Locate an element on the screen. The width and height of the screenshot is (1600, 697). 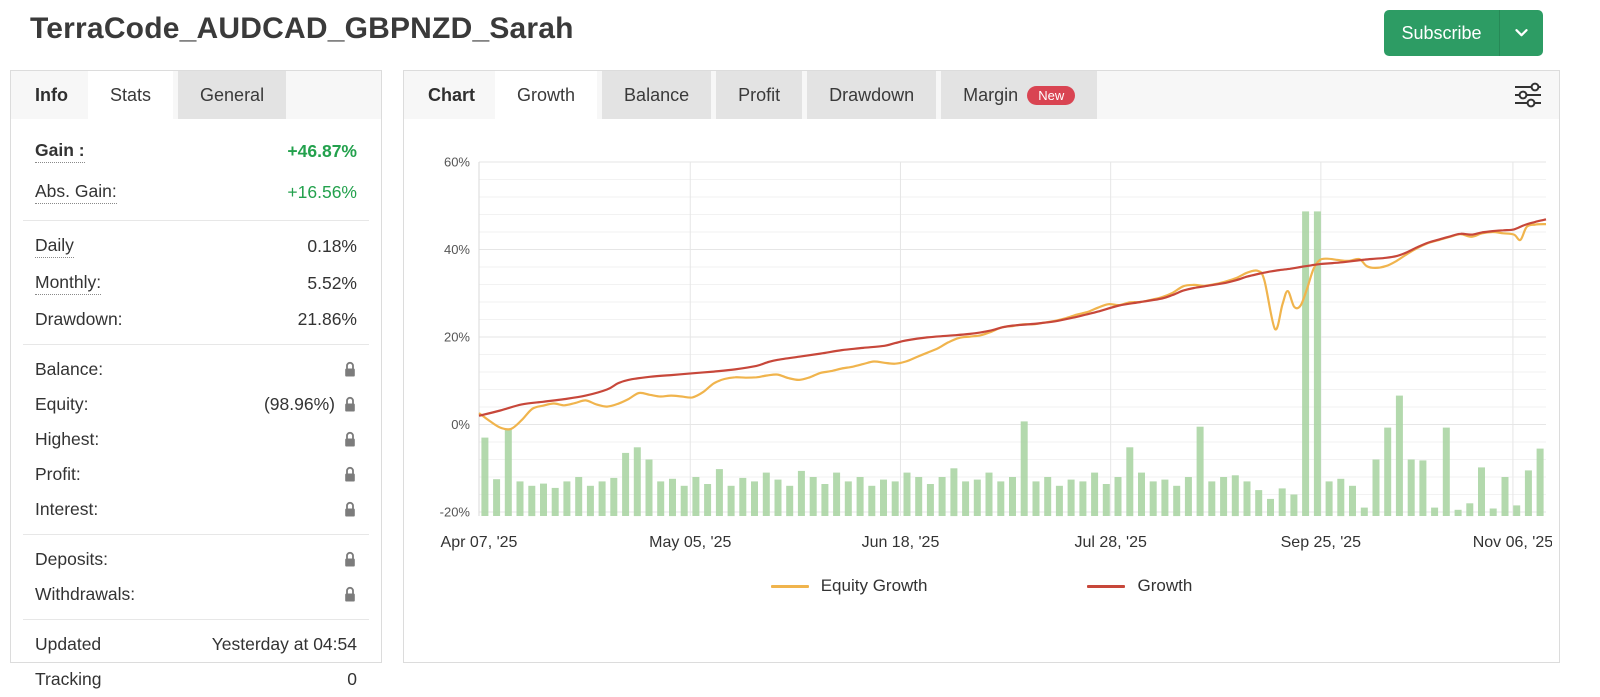
gain-value: +46.87% is located at coordinates (322, 151).